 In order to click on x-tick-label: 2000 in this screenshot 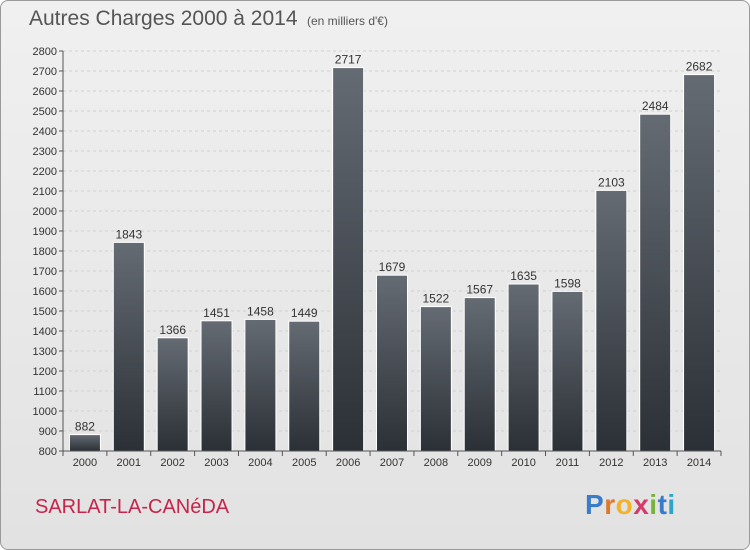, I will do `click(85, 463)`.